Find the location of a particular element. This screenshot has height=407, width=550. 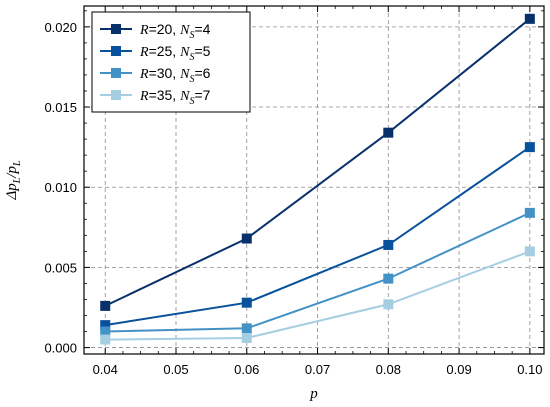

legend-label-n-value: =5 is located at coordinates (202, 51).